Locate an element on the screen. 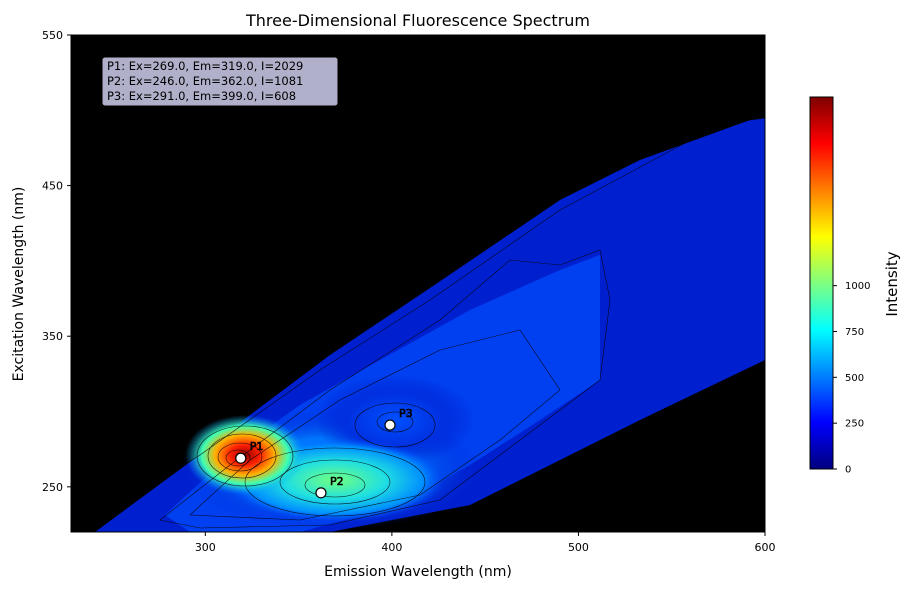 This screenshot has height=594, width=911. colorbar-tick-label: 1000 is located at coordinates (857, 286).